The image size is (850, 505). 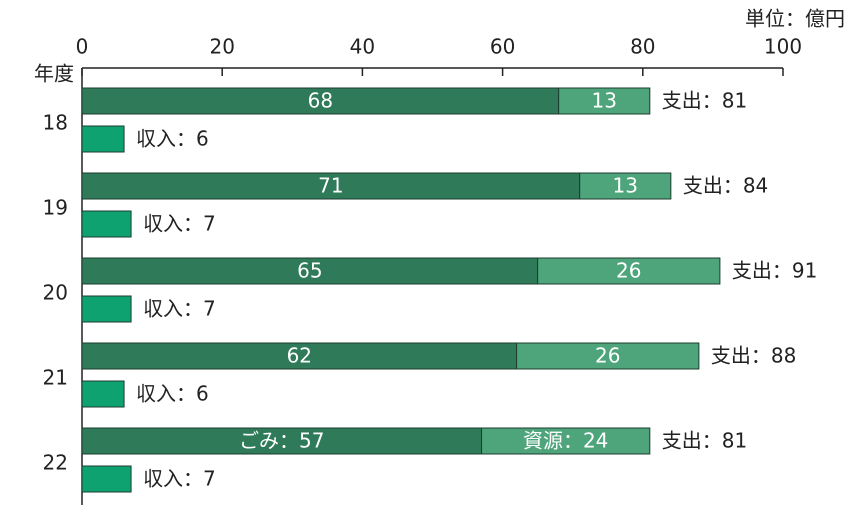 What do you see at coordinates (330, 186) in the screenshot?
I see `data-label: 71` at bounding box center [330, 186].